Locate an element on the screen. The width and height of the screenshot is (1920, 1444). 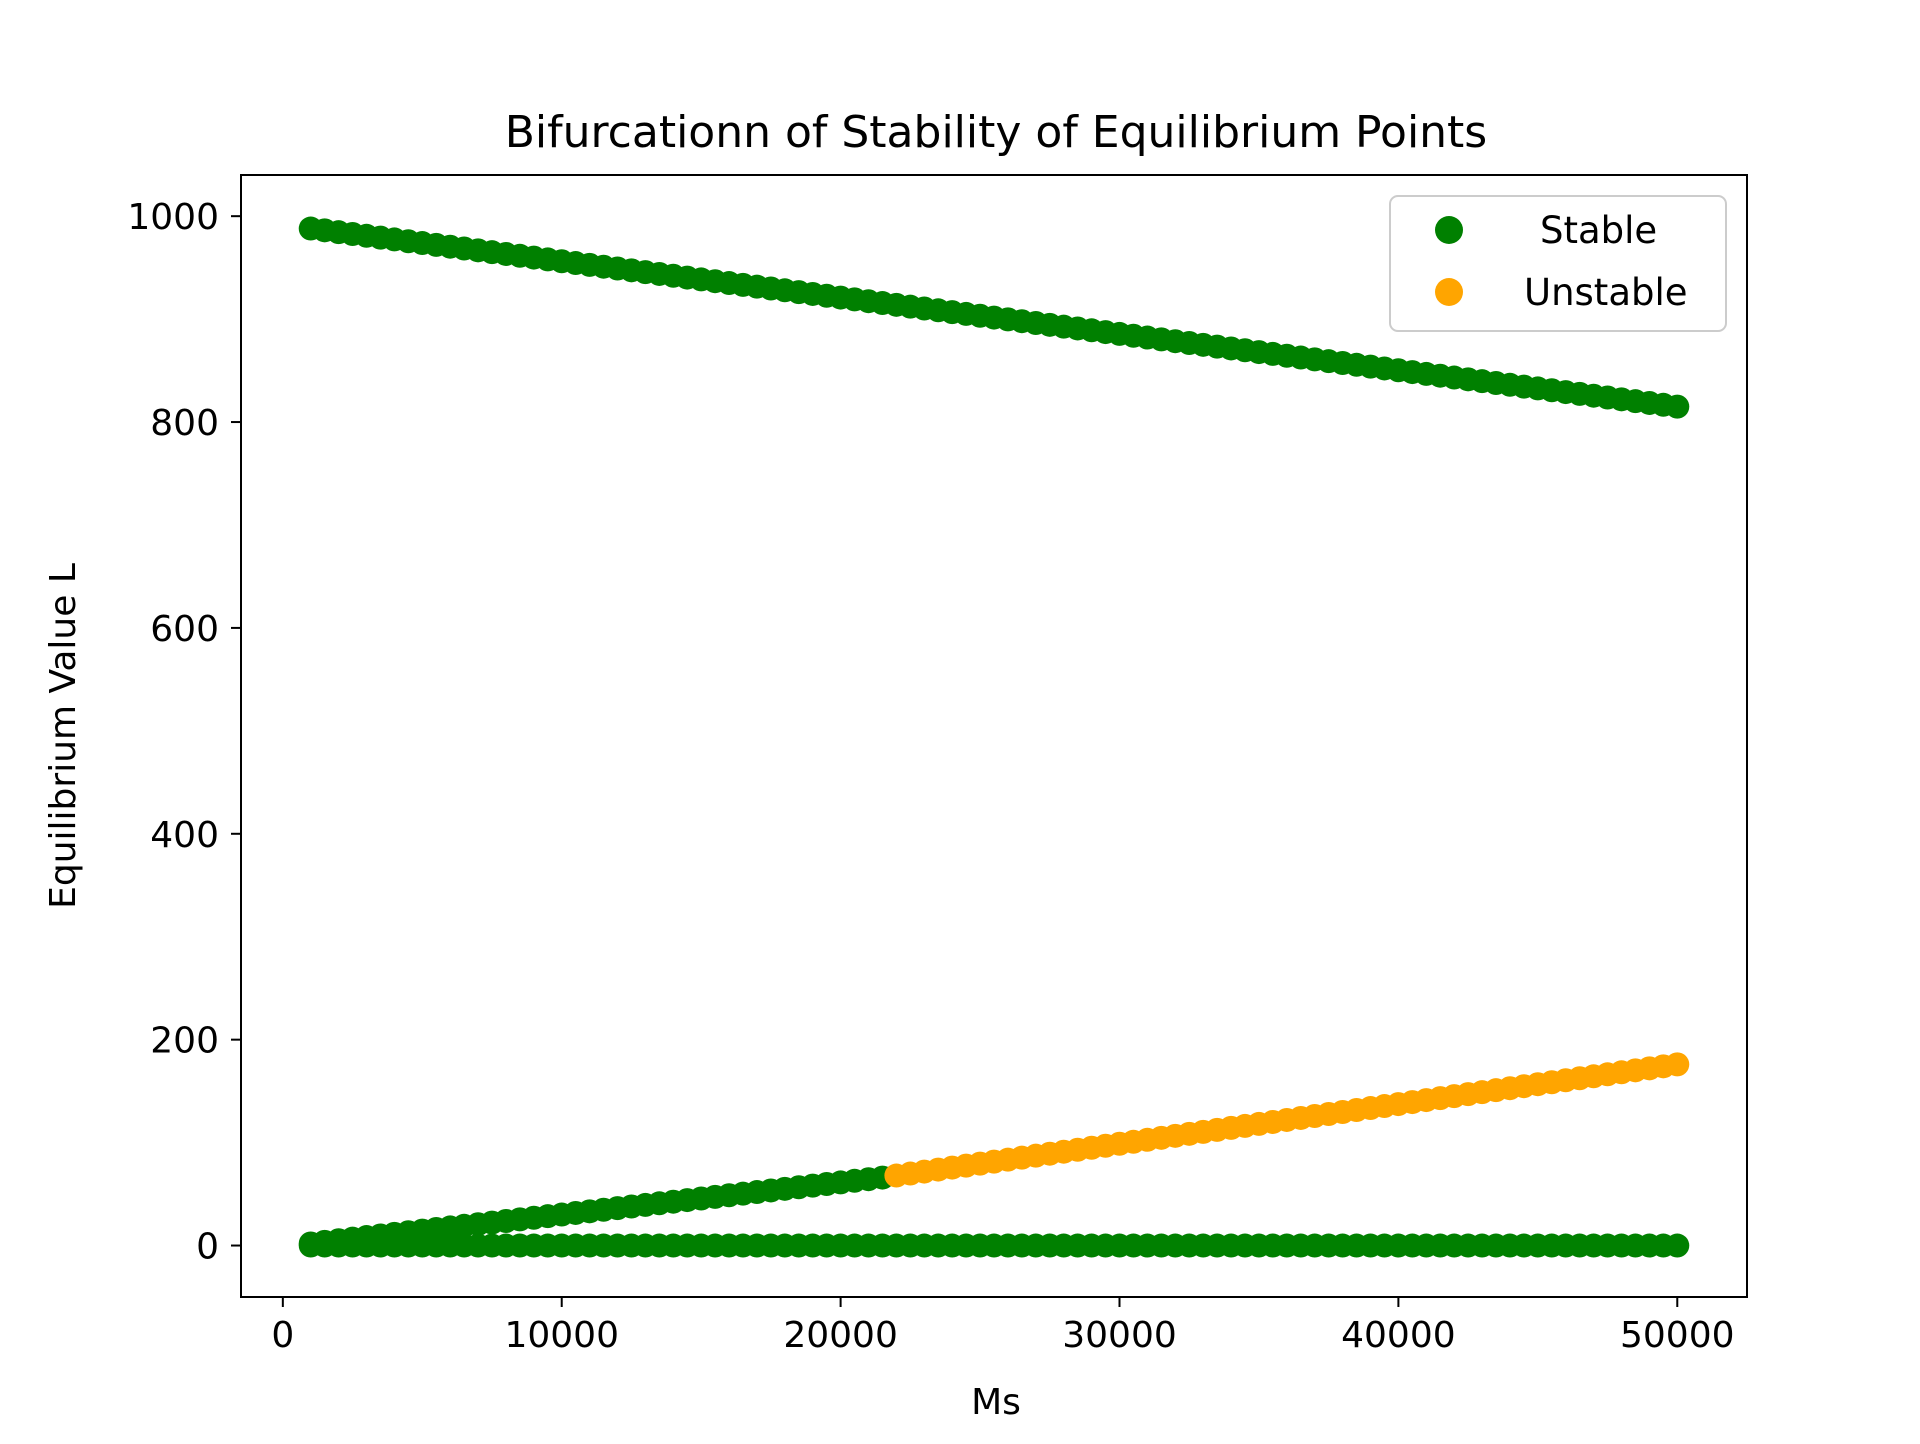
legend-box is located at coordinates (1558, 263).